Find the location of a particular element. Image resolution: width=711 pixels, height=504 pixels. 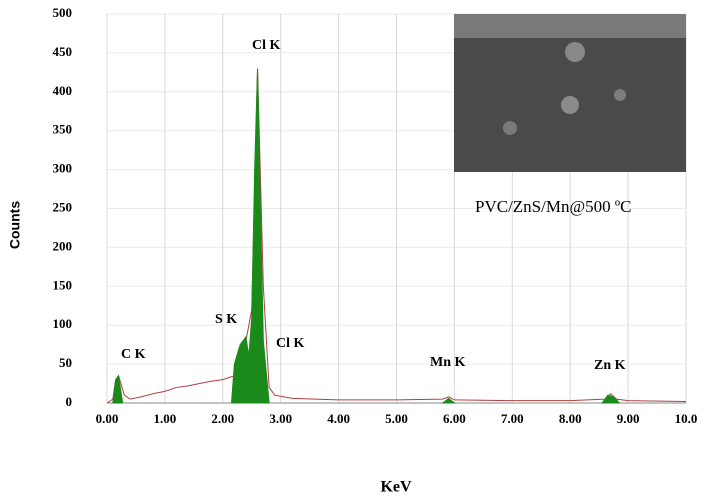

x-tick-label: 5.00 is located at coordinates (396, 418).